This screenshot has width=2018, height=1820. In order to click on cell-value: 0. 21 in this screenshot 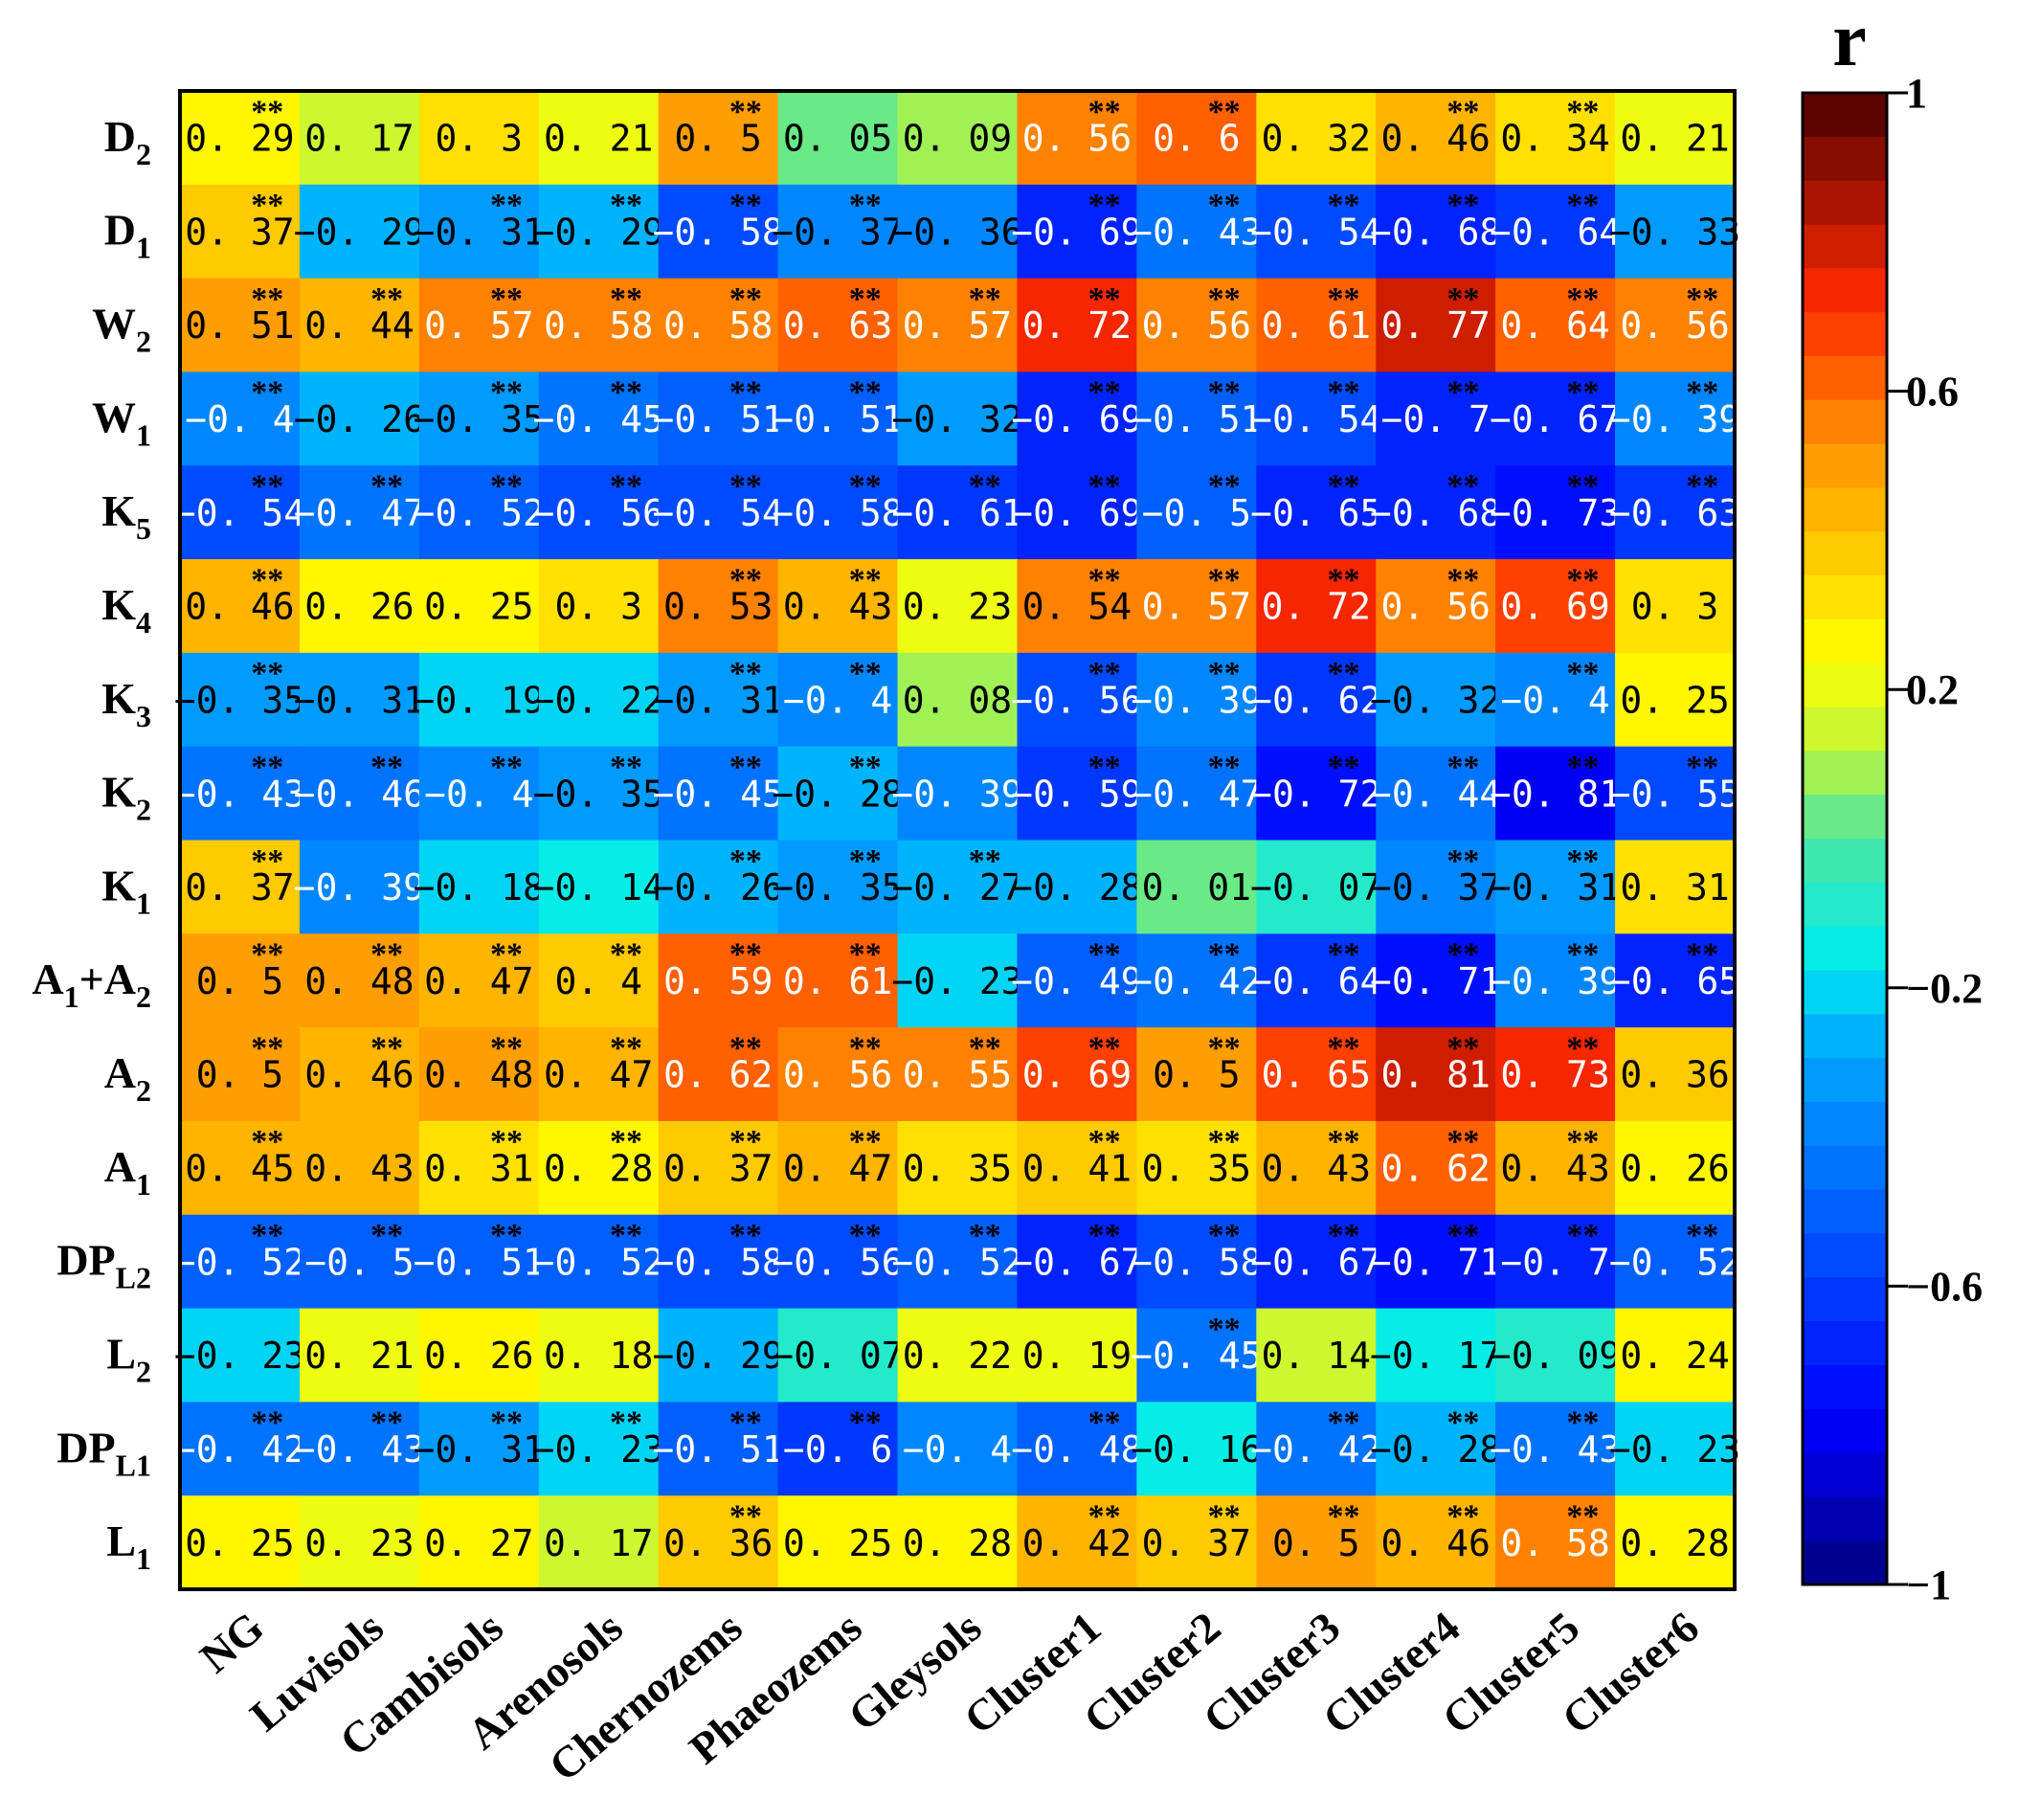, I will do `click(1674, 139)`.